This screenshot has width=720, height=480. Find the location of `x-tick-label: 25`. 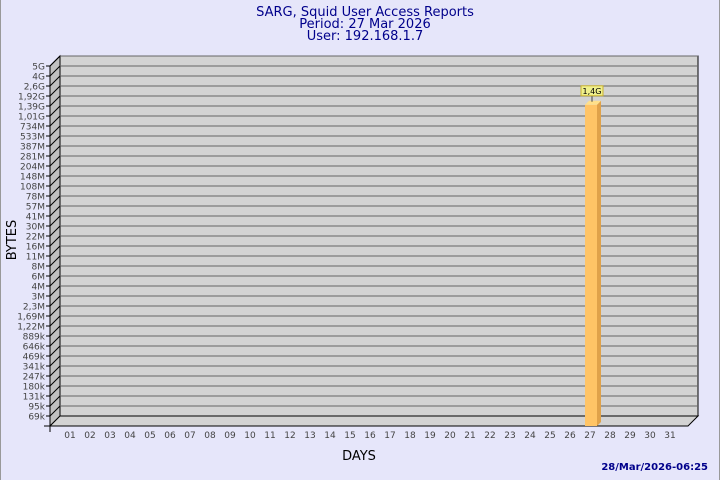

x-tick-label: 25 is located at coordinates (549, 436).